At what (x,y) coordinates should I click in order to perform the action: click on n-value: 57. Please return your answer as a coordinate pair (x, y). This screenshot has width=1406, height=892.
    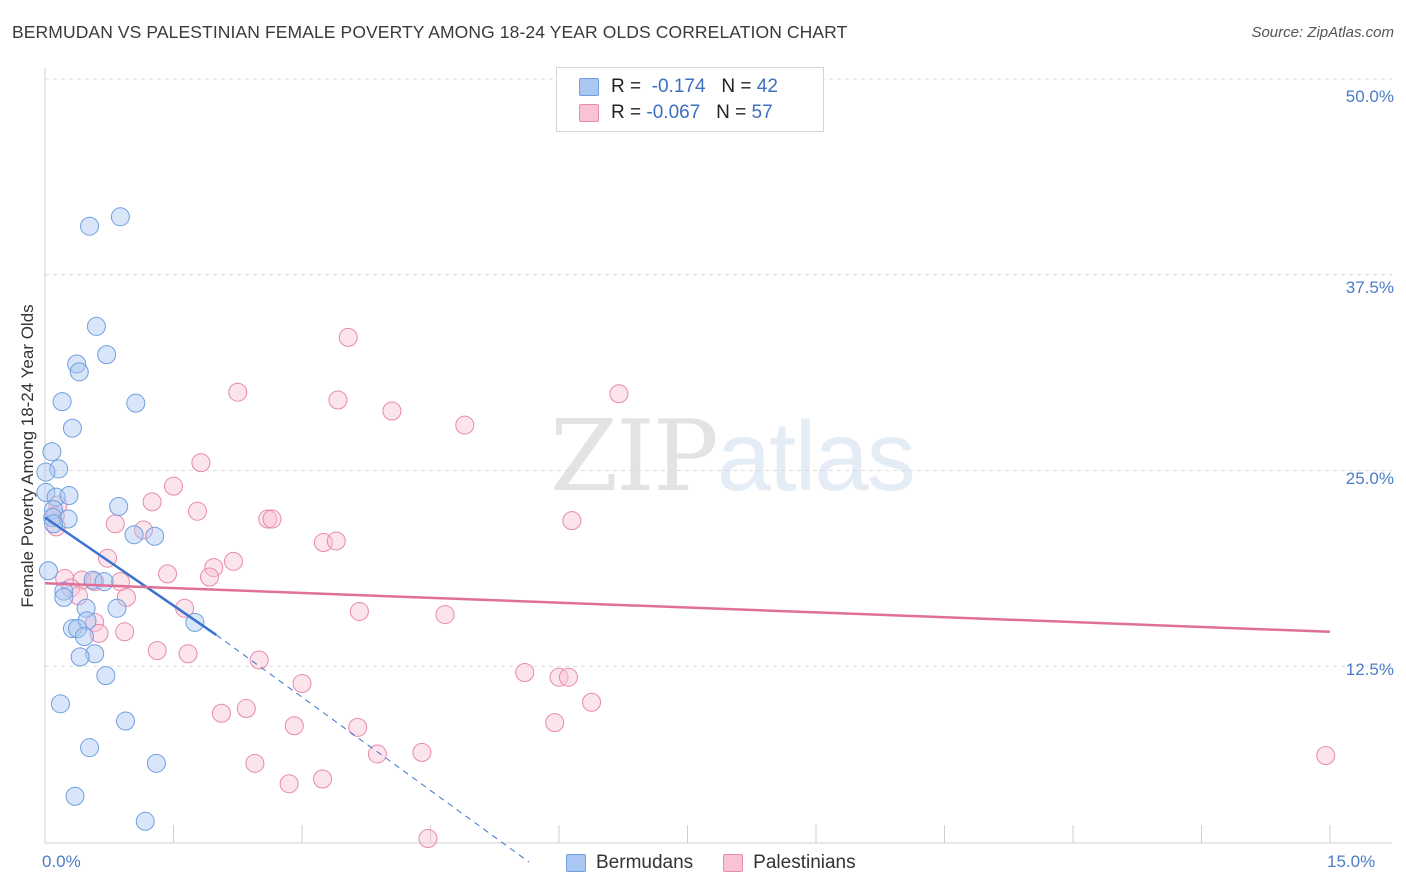
    Looking at the image, I should click on (762, 112).